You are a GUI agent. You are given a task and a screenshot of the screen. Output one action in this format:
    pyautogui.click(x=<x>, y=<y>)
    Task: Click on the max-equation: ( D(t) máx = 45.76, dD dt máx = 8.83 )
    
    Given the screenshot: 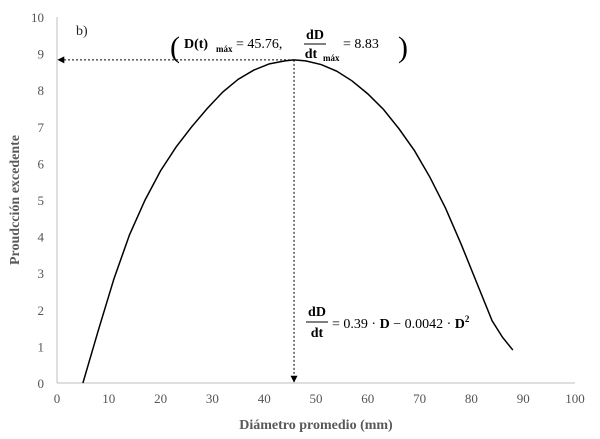 What is the action you would take?
    pyautogui.click(x=289, y=46)
    